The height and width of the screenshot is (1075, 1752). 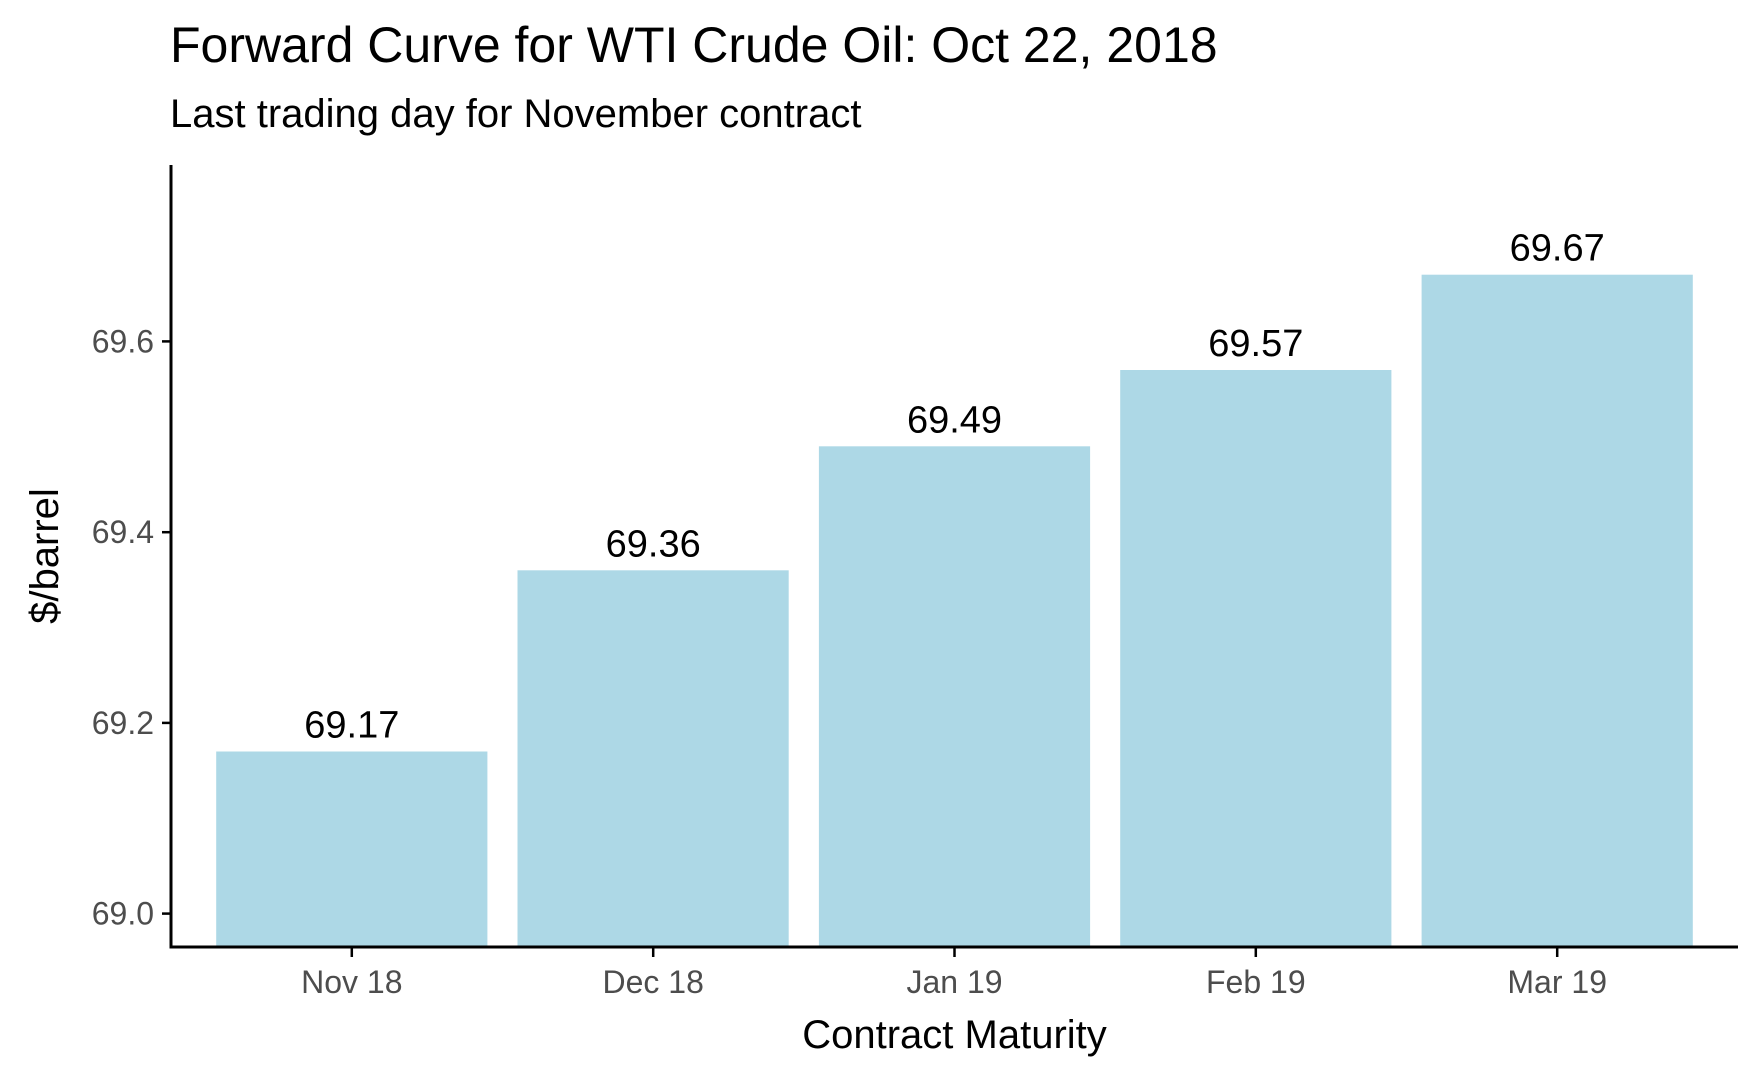 I want to click on x-tick-label: Jan 19, so click(x=954, y=982).